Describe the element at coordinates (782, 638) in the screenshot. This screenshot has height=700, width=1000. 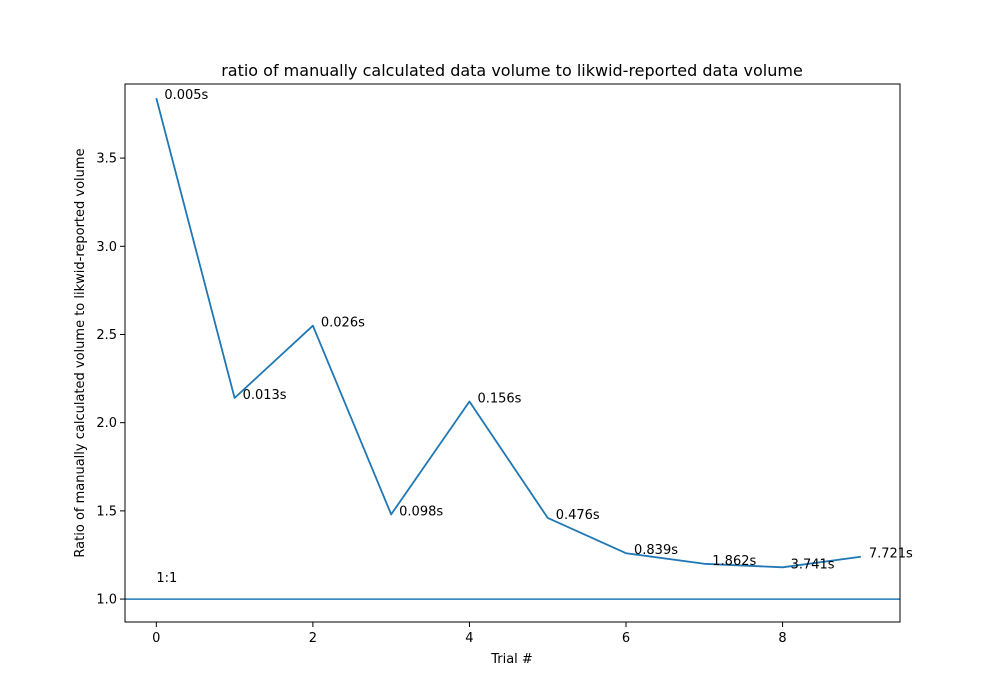
I see `x-tick-label: 8` at that location.